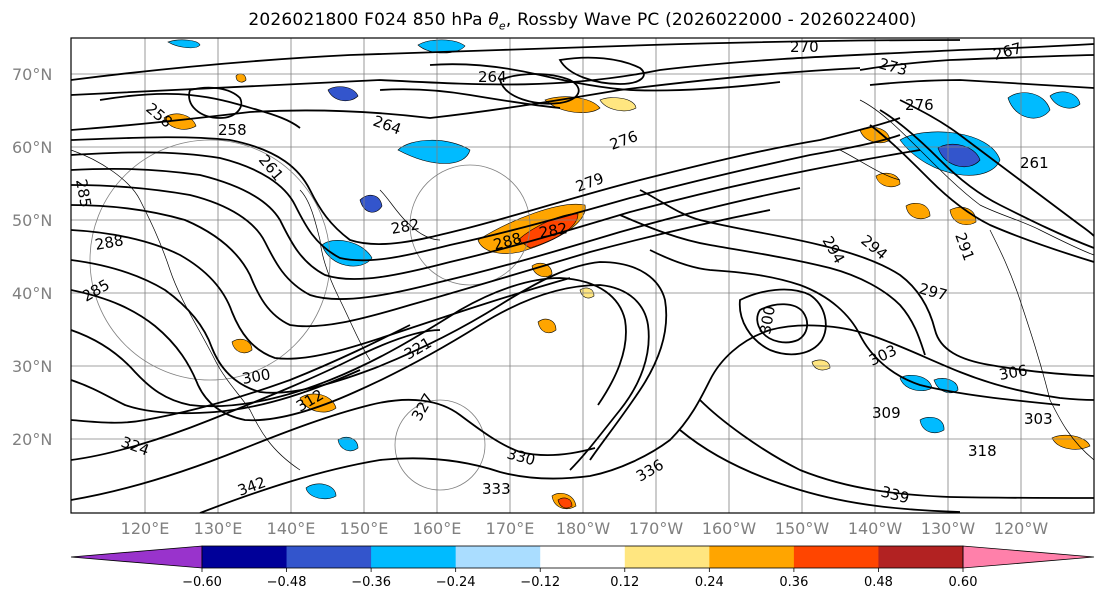 This screenshot has height=606, width=1105. Describe the element at coordinates (83, 193) in the screenshot. I see `contour-label: 285` at that location.